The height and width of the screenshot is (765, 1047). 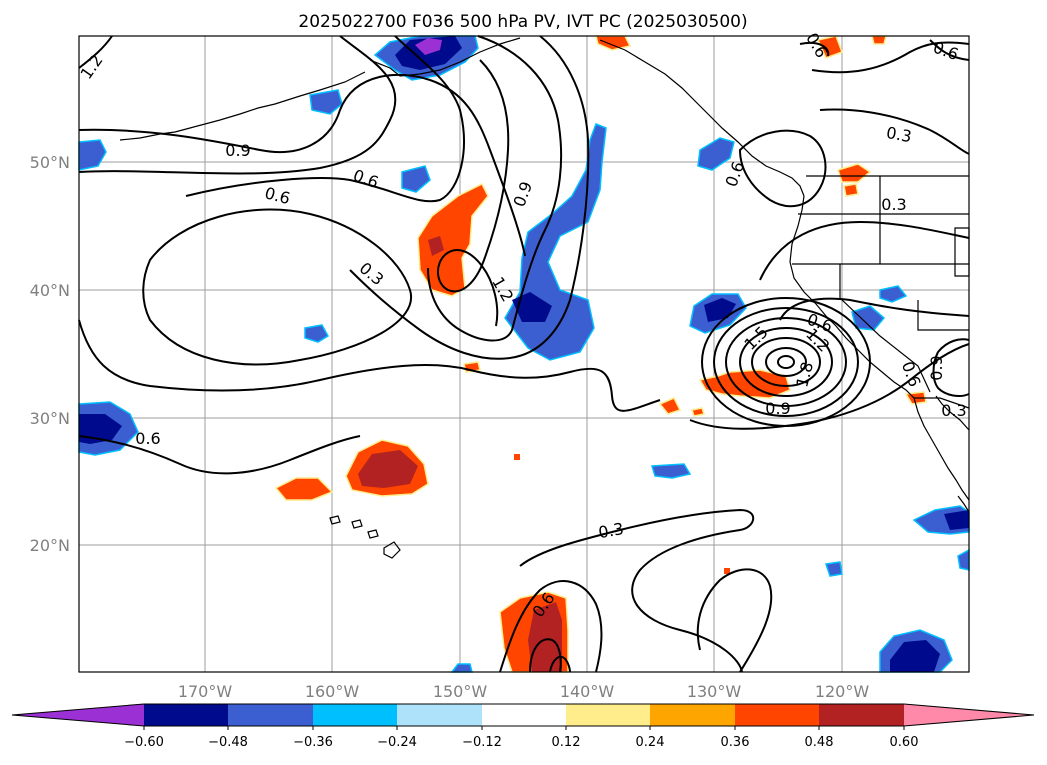 I want to click on pv-neg-patch-gulf-small, so click(x=326, y=102).